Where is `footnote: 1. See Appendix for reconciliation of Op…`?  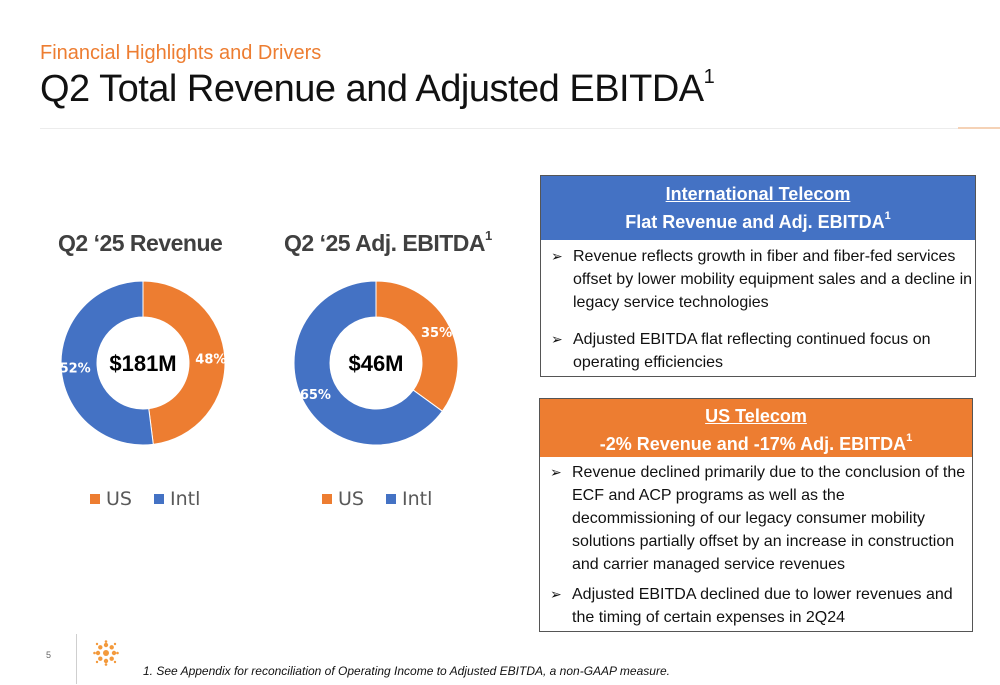 footnote: 1. See Appendix for reconciliation of Op… is located at coordinates (406, 671).